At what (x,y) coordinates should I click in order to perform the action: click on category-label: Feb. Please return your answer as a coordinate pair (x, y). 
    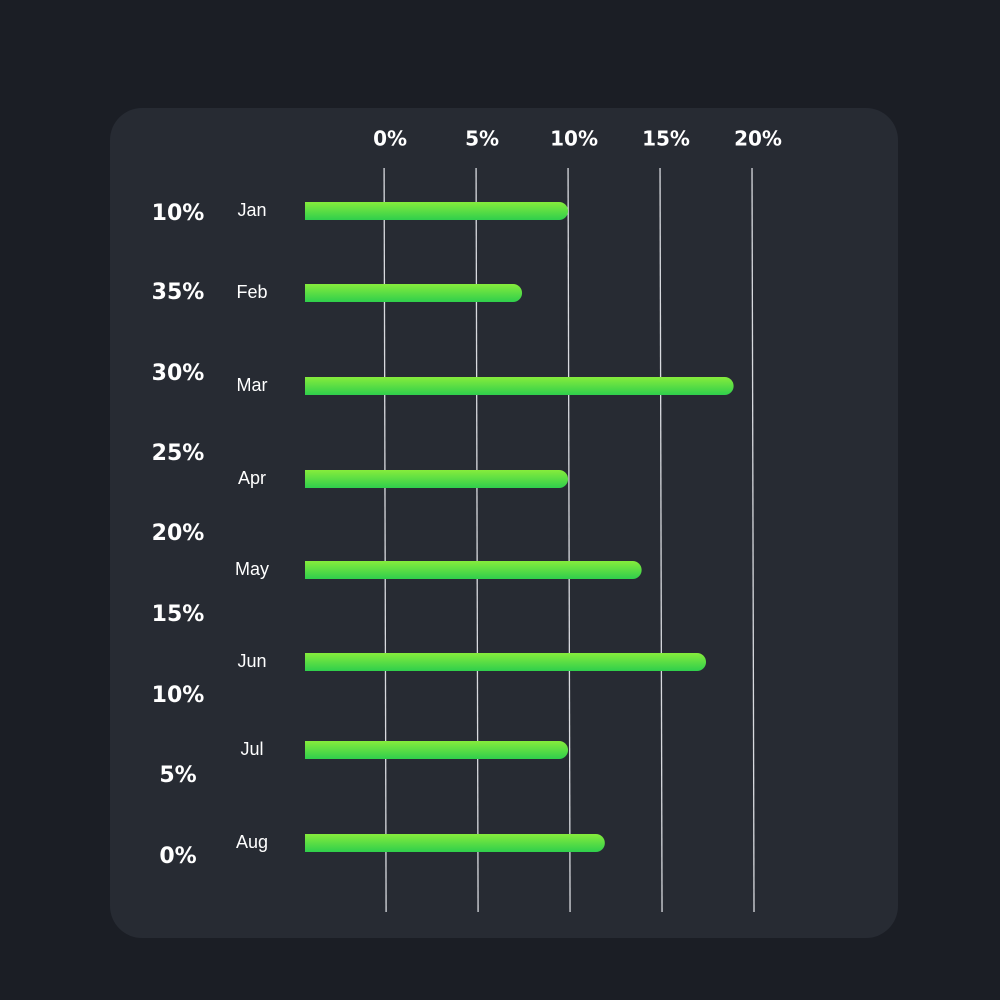
    Looking at the image, I should click on (251, 292).